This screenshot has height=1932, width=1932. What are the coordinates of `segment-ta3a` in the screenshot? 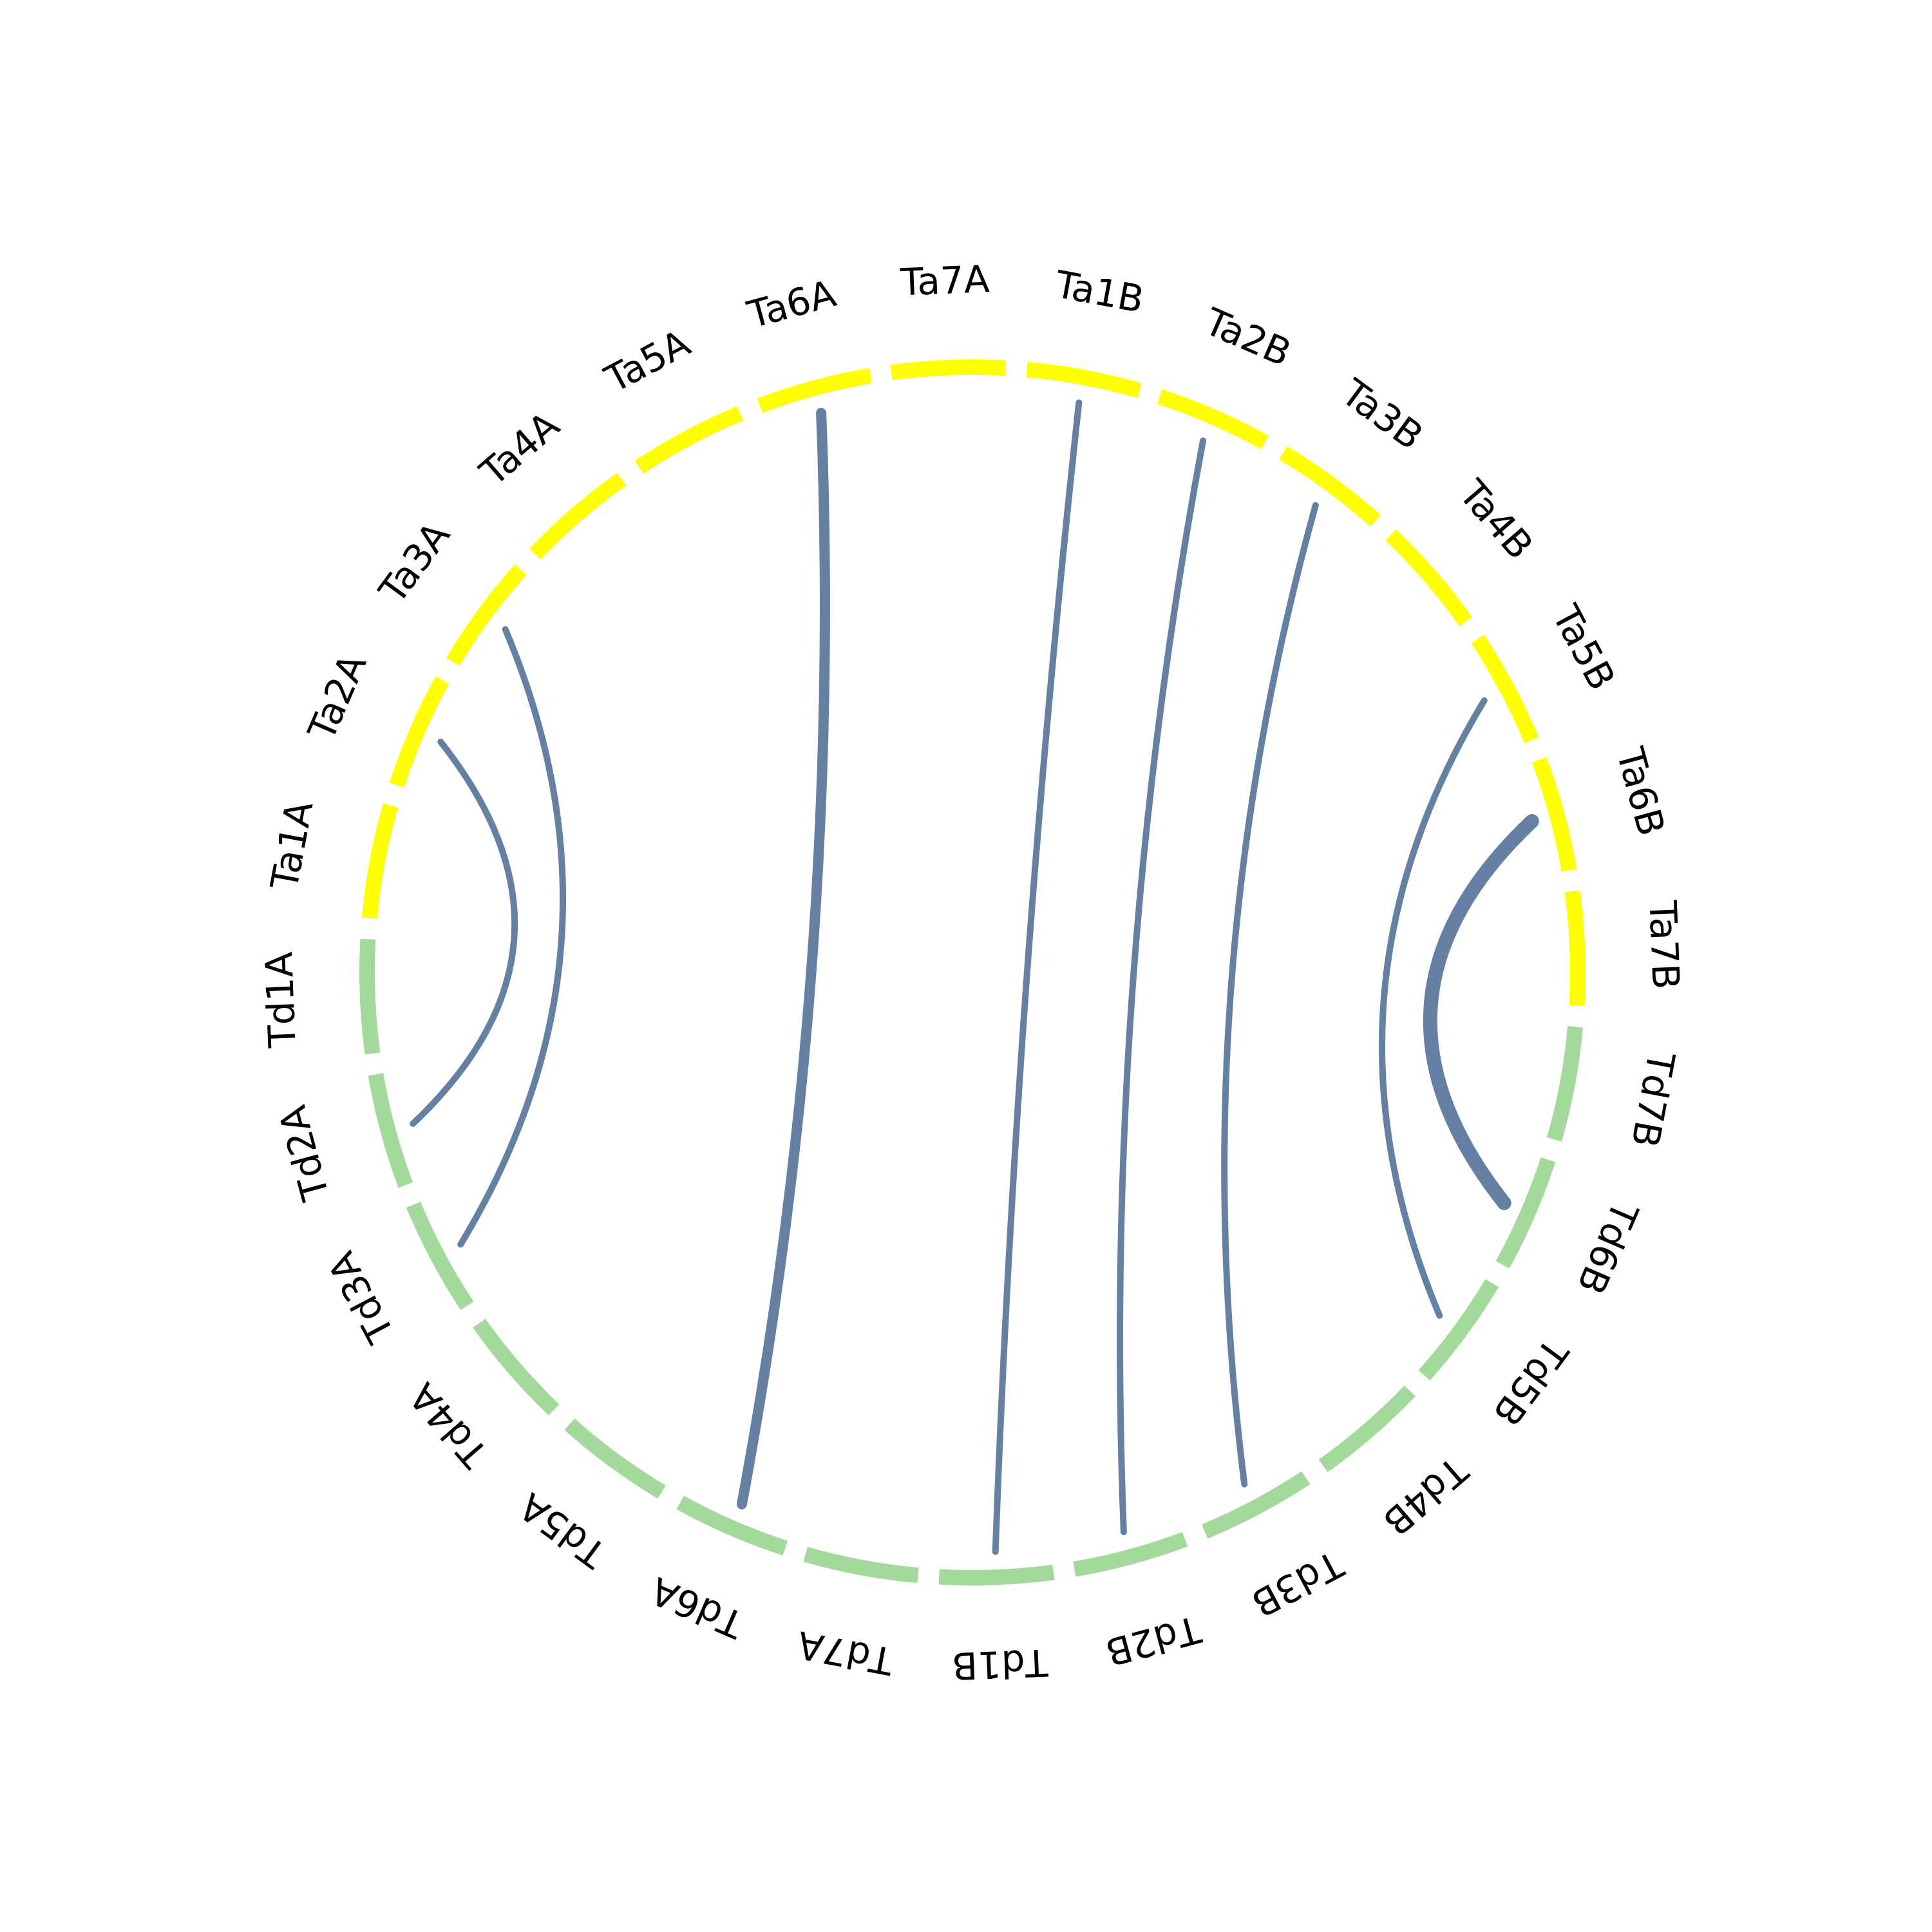 It's located at (486, 615).